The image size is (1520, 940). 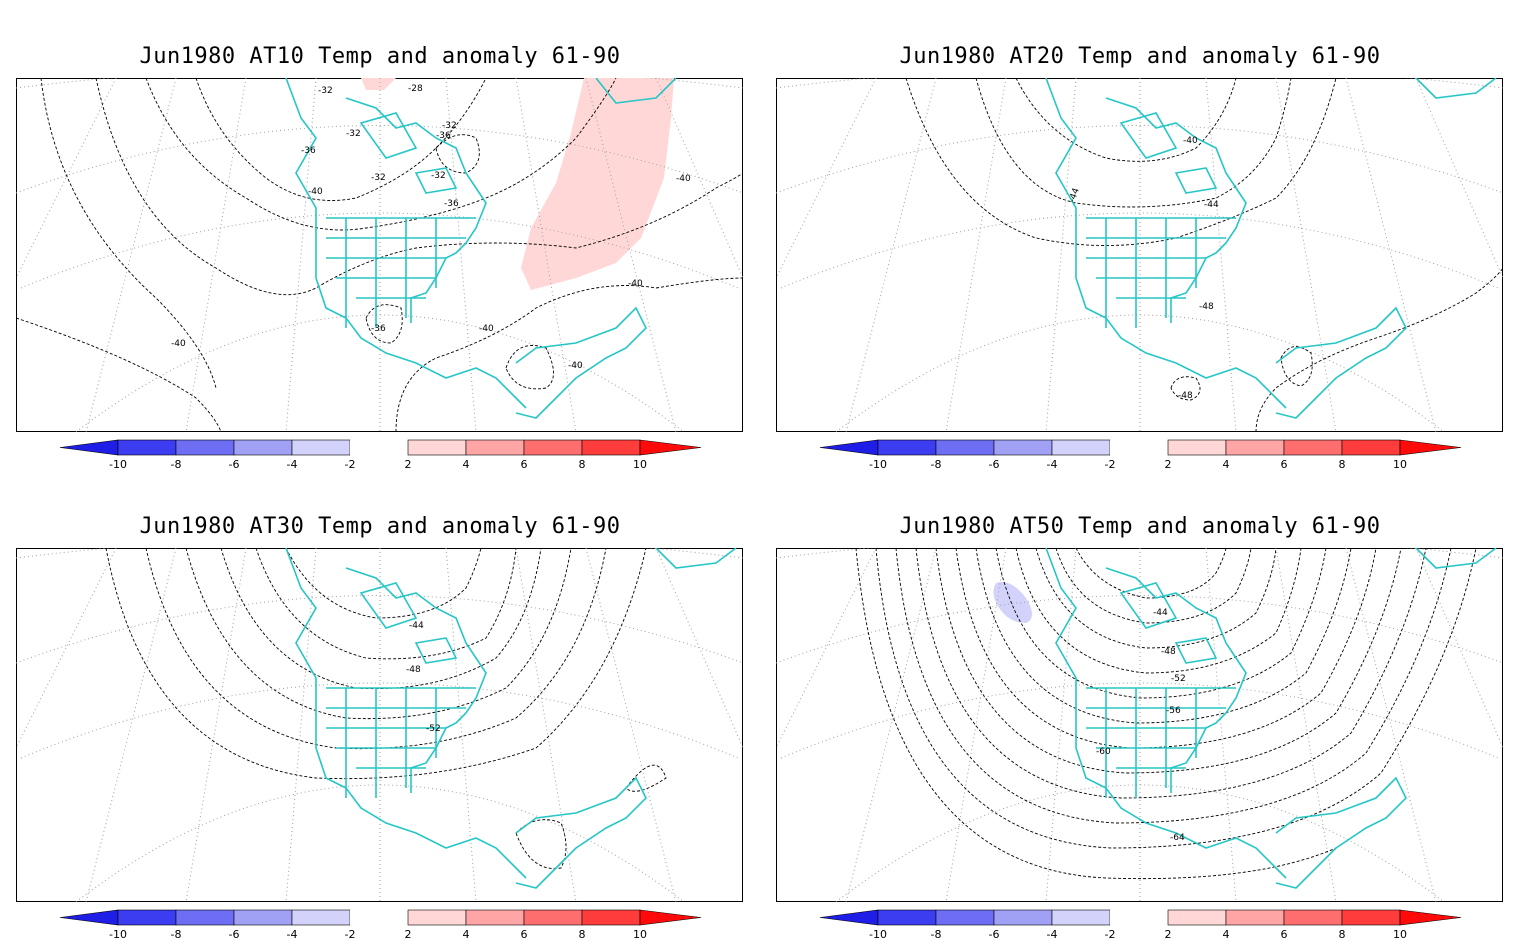 What do you see at coordinates (1143, 268) in the screenshot?
I see `contour-label-group: -40 -44 -44 -48 -48` at bounding box center [1143, 268].